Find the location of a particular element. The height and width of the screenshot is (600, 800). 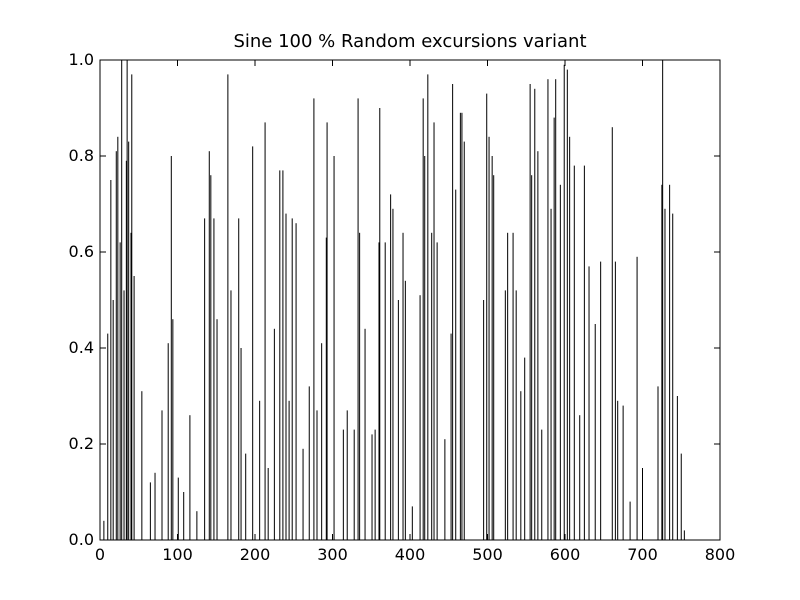

x-tick-label: 500 is located at coordinates (487, 554).